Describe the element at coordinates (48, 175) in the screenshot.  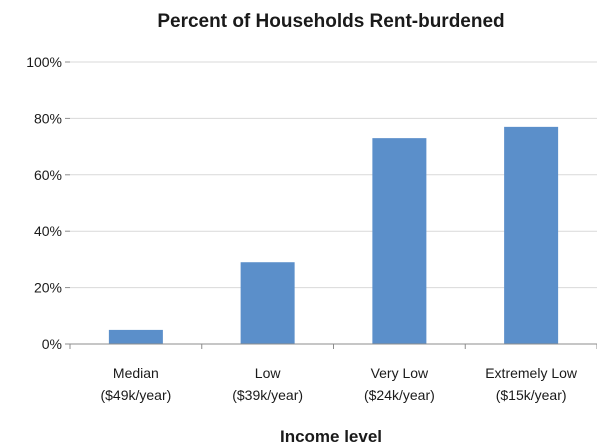
I see `y-tick-label: 60%` at that location.